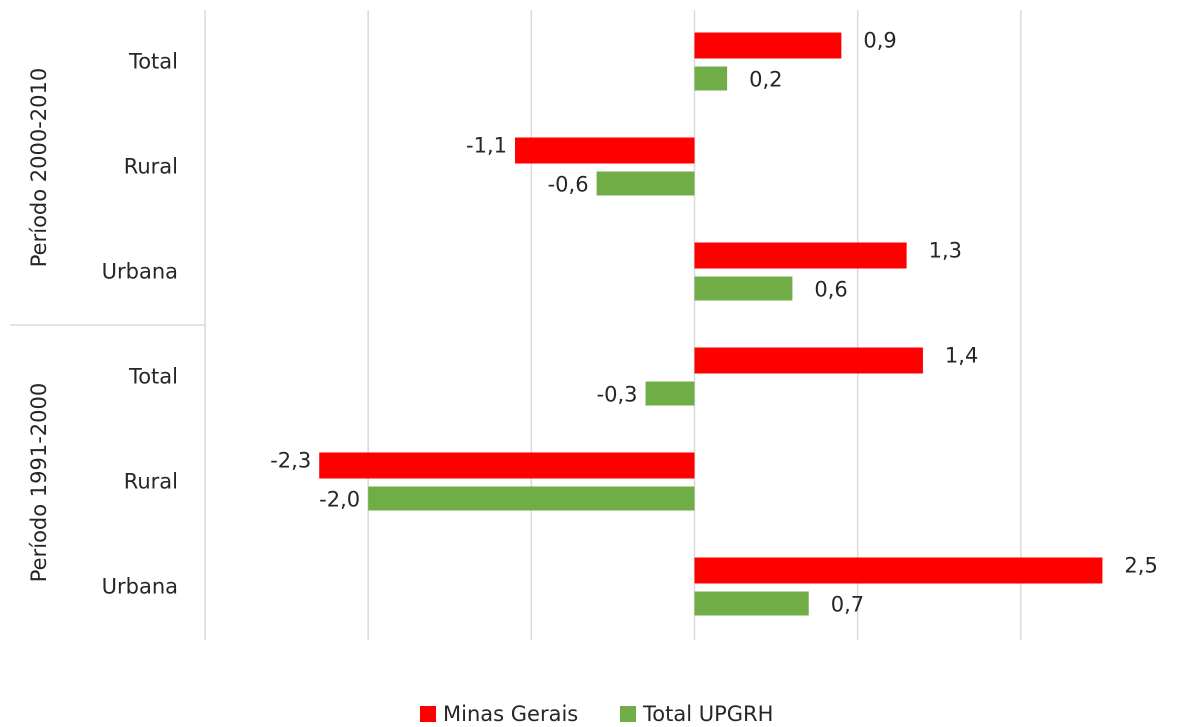  I want to click on data-label: 2,5, so click(1140, 566).